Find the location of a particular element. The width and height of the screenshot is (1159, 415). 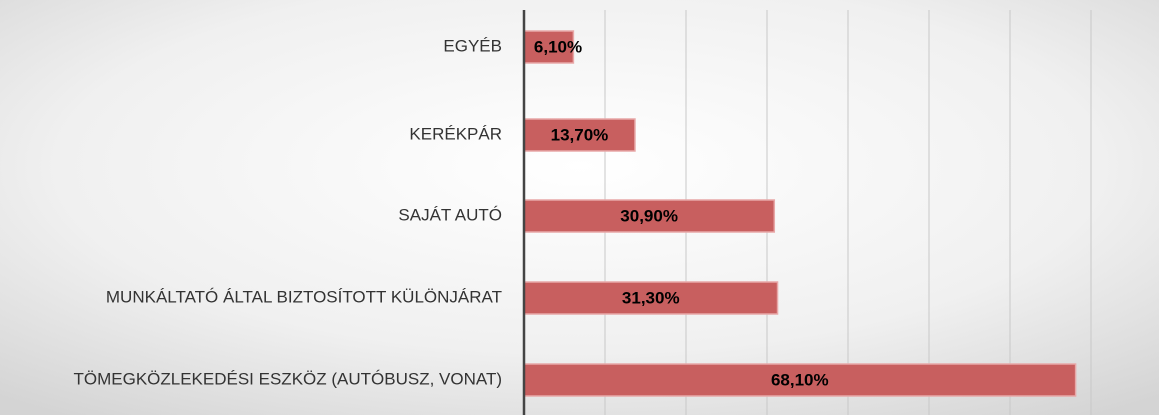

data-label: 30,90% is located at coordinates (649, 215).